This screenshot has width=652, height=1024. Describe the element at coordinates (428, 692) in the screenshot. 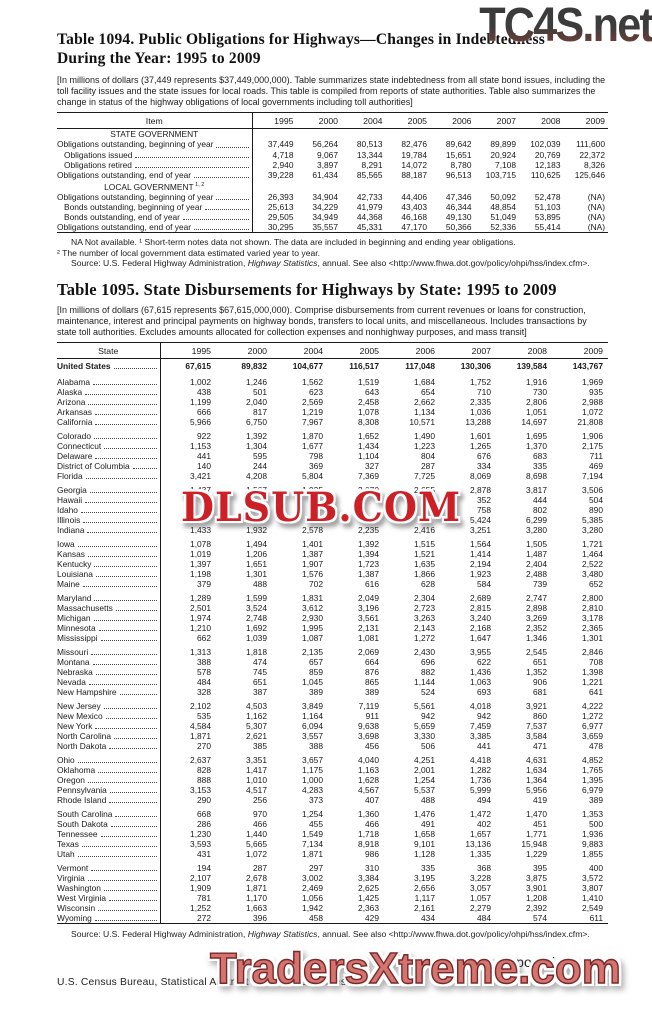

I see `value-cell: 524` at that location.